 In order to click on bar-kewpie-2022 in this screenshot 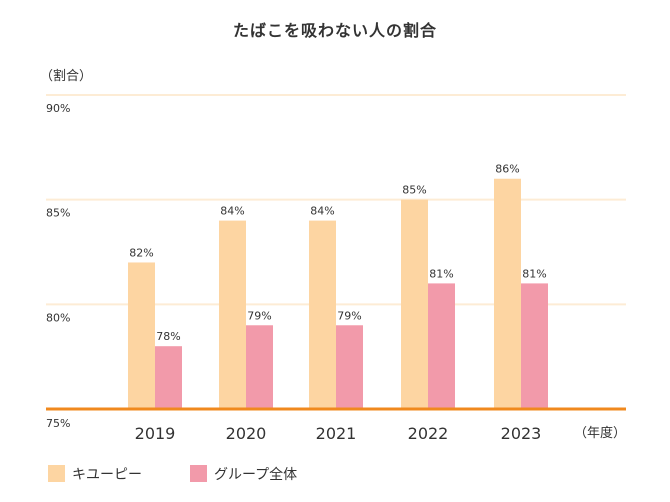, I will do `click(414, 304)`.